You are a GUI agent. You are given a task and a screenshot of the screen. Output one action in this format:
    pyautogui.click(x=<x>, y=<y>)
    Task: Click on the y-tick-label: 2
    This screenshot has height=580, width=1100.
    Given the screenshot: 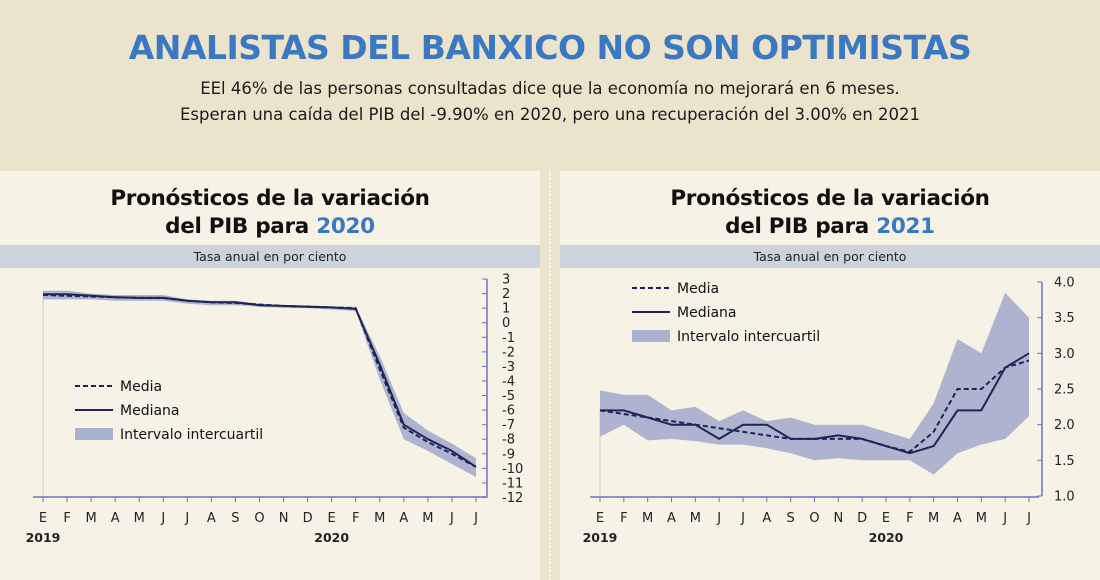 What is the action you would take?
    pyautogui.click(x=506, y=294)
    